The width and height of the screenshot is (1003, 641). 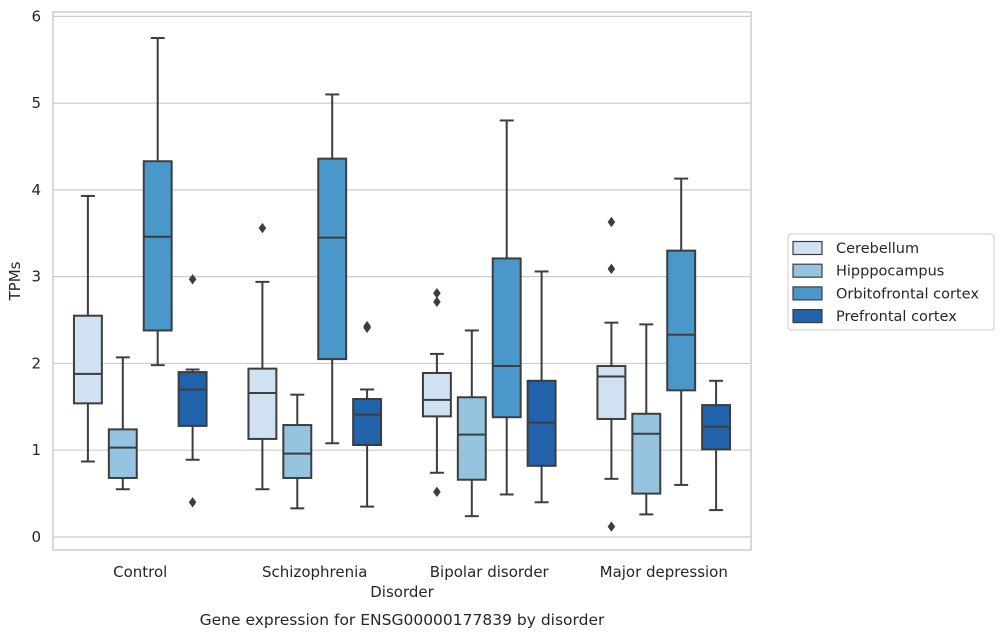 What do you see at coordinates (15, 281) in the screenshot?
I see `y-axis-label: TPMs` at bounding box center [15, 281].